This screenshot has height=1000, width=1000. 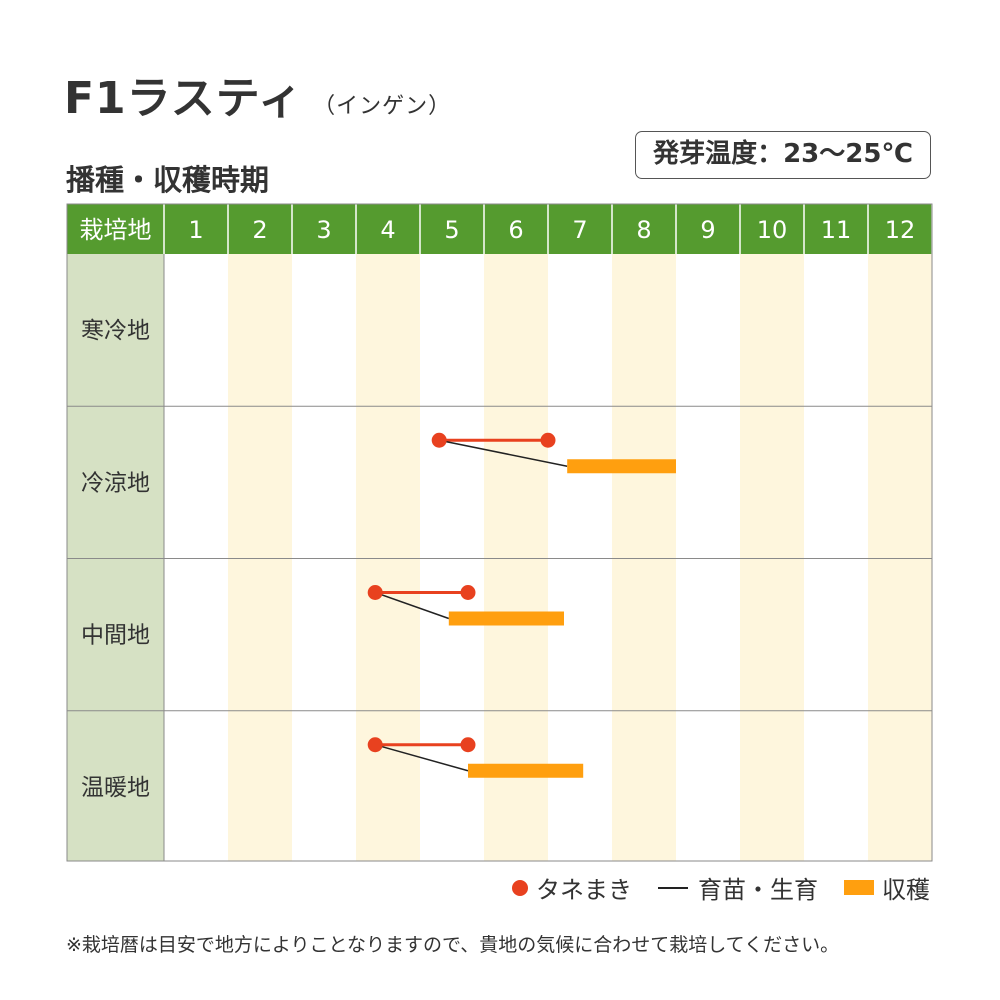 I want to click on row-label: 中間地, so click(x=115, y=636).